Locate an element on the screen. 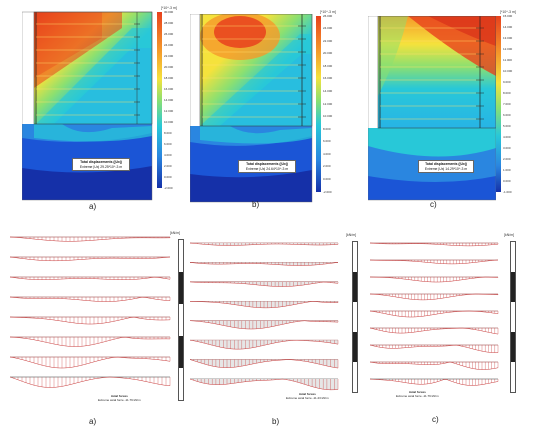 This screenshot has height=444, width=544. legend-unit-a: [*10^-3 m] is located at coordinates (169, 8).